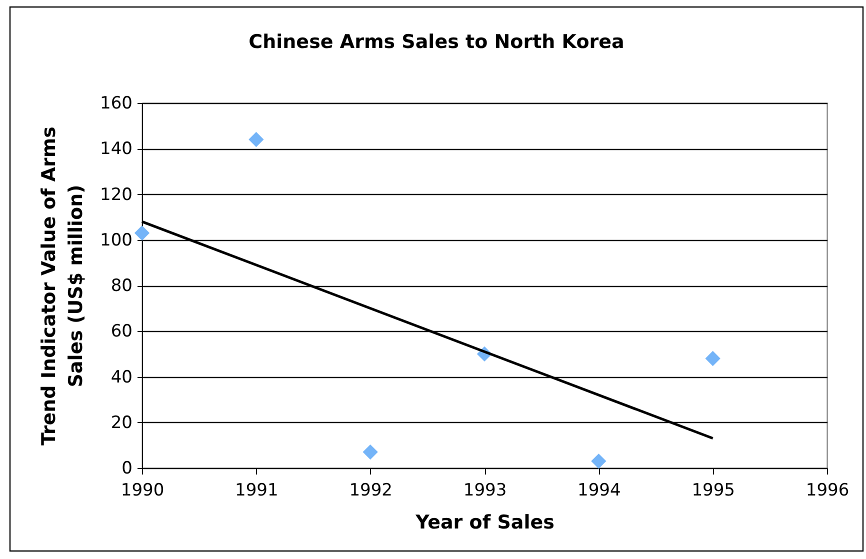  Describe the element at coordinates (63, 286) in the screenshot. I see `y-axis-title: Trend Indicator Value of Arms Sales (US$ million)` at that location.